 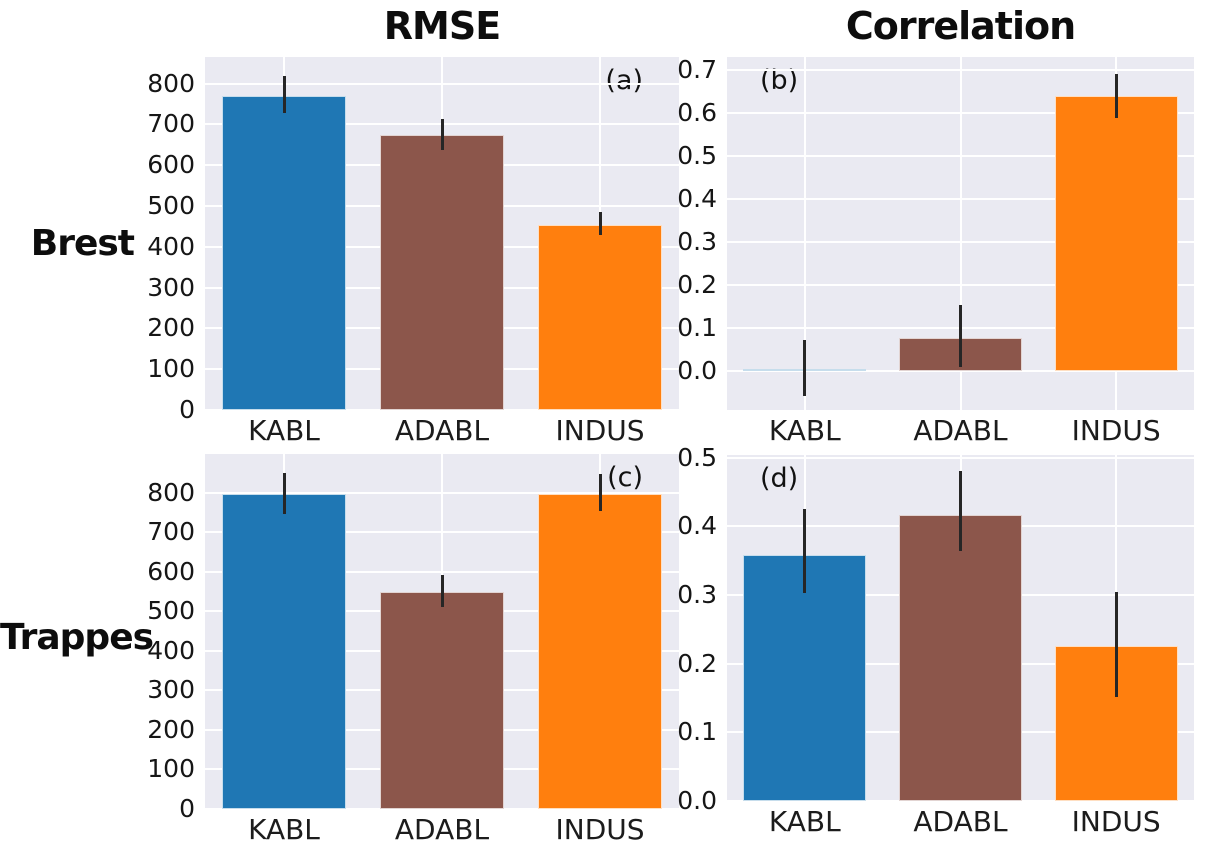 I want to click on y-tick-label: 0.7, so click(x=697, y=69).